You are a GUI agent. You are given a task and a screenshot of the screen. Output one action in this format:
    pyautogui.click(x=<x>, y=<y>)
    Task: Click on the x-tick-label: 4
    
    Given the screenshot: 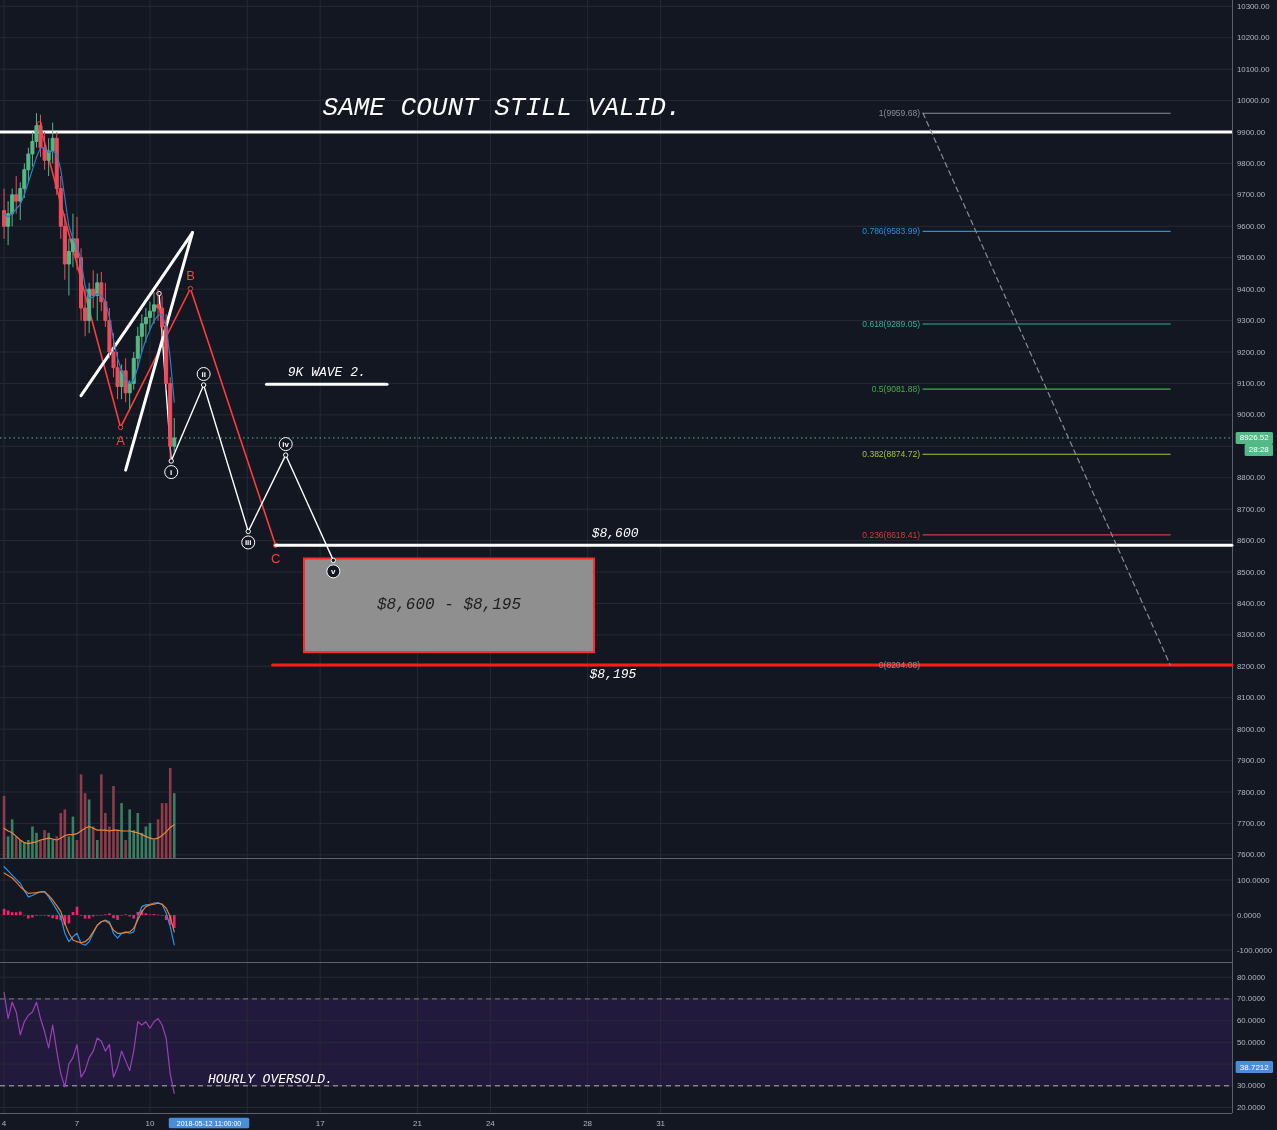 What is the action you would take?
    pyautogui.click(x=4, y=1123)
    